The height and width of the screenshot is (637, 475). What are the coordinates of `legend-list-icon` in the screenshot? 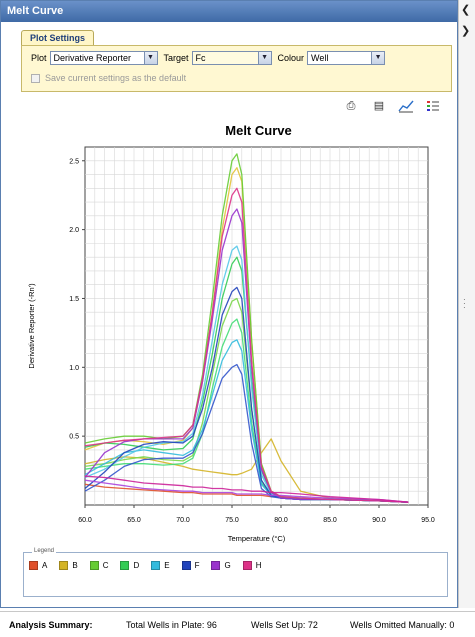 It's located at (433, 106).